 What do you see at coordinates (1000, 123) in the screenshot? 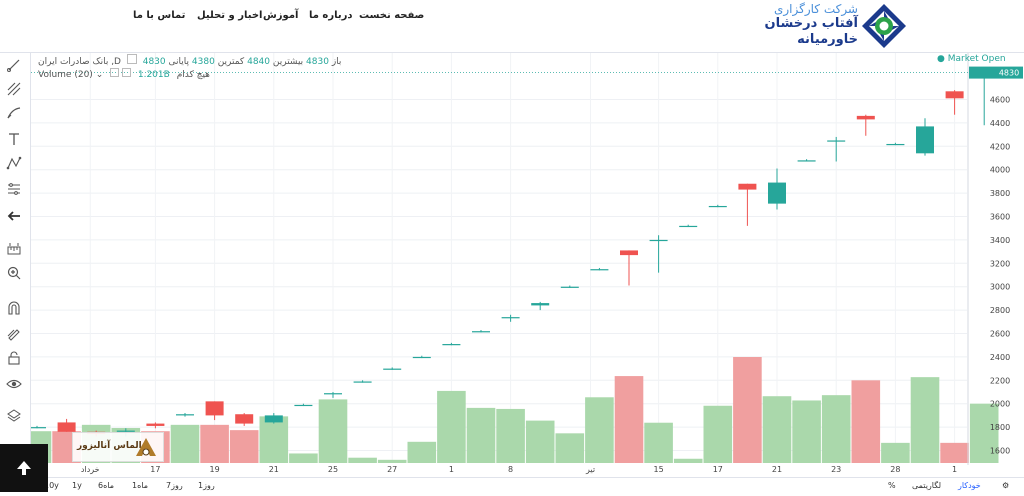
I see `y-tick-label: 4400` at bounding box center [1000, 123].